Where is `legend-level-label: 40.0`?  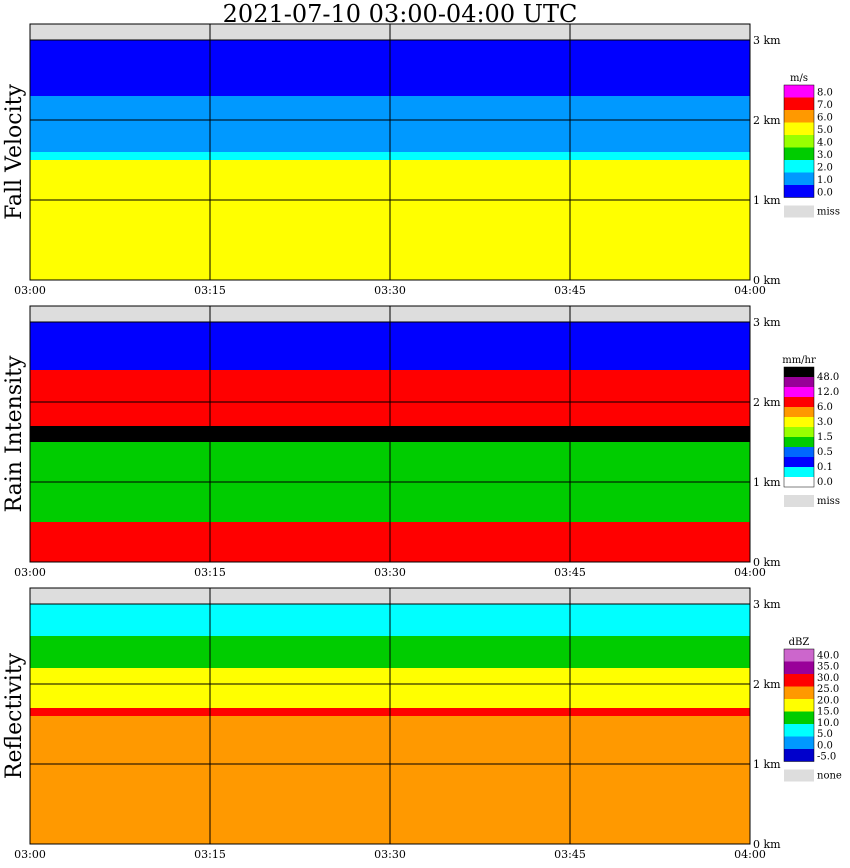
legend-level-label: 40.0 is located at coordinates (828, 655).